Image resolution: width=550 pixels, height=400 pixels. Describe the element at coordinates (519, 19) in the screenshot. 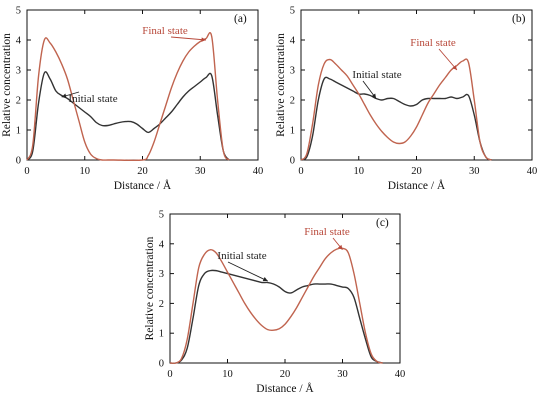

I see `panel-label: (b)` at that location.